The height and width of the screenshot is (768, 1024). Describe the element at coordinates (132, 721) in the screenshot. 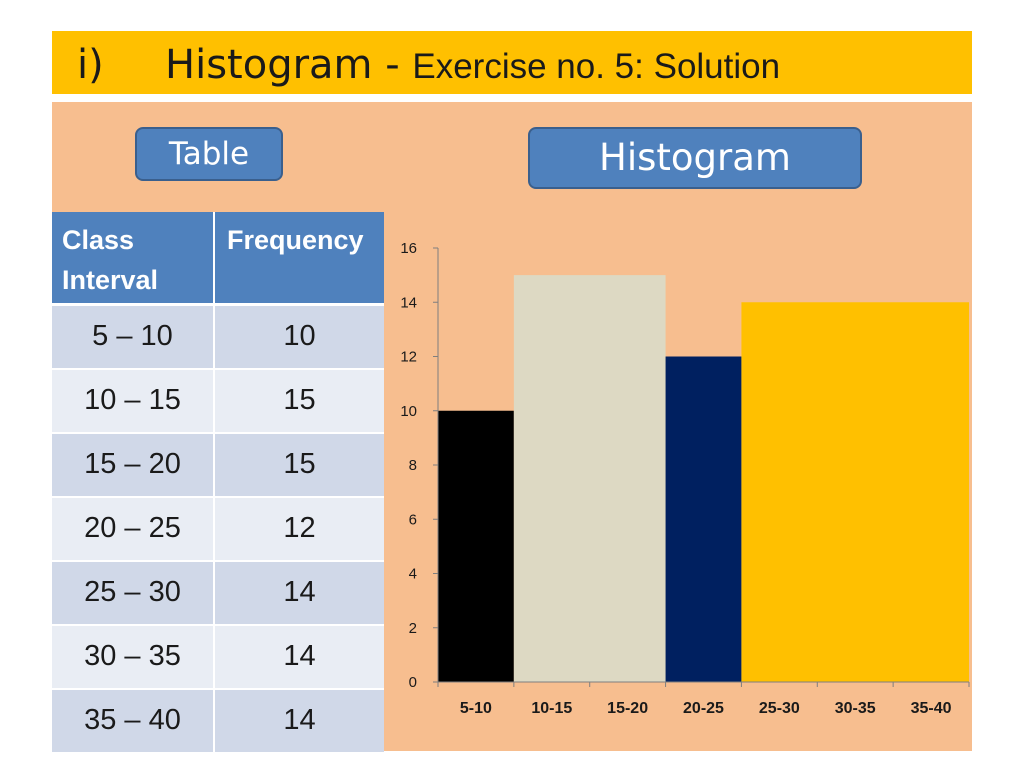

I see `table-cell-interval: 35 – 40` at that location.